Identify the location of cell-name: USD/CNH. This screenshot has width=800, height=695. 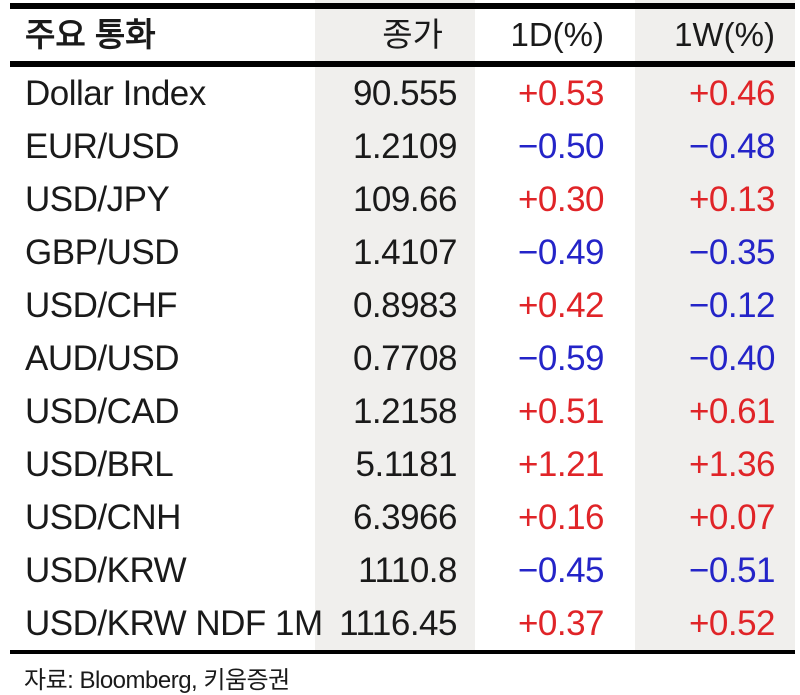
(103, 517).